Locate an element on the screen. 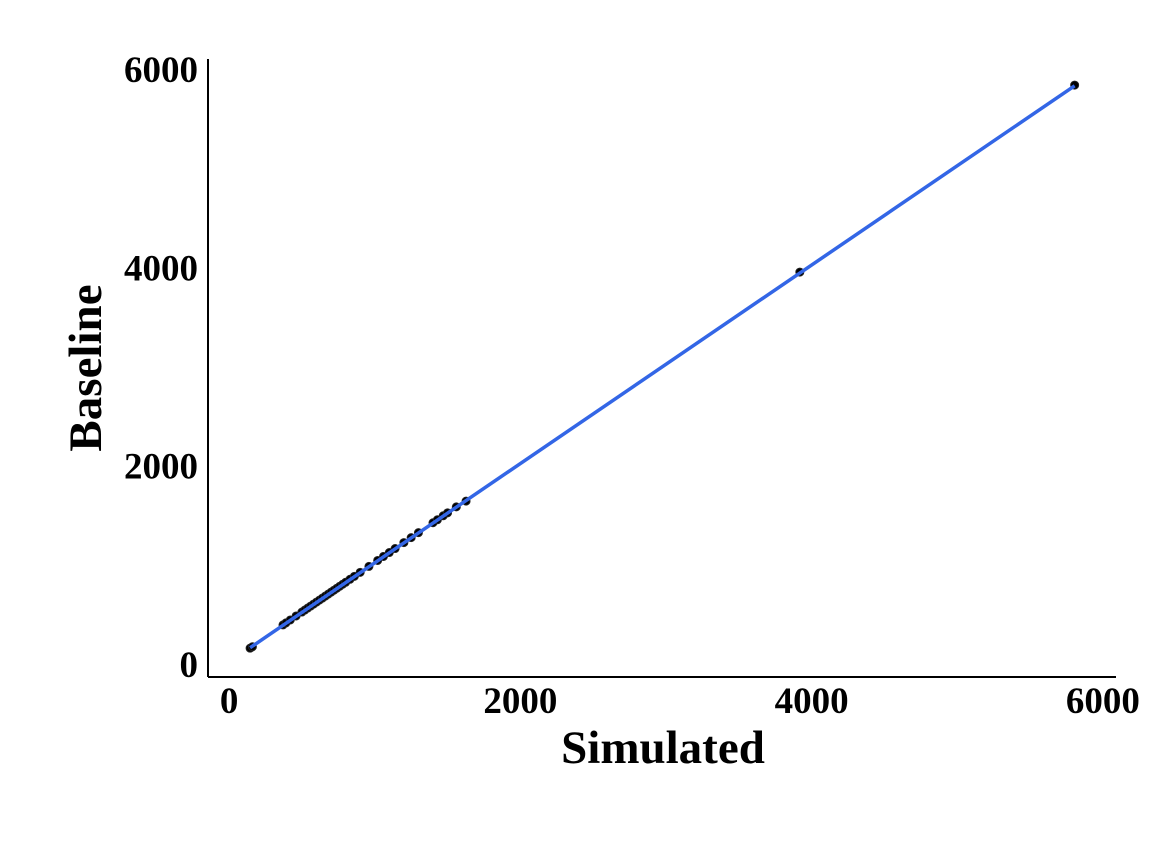 Image resolution: width=1174 pixels, height=859 pixels. y-tick-label: 4000 is located at coordinates (161, 268).